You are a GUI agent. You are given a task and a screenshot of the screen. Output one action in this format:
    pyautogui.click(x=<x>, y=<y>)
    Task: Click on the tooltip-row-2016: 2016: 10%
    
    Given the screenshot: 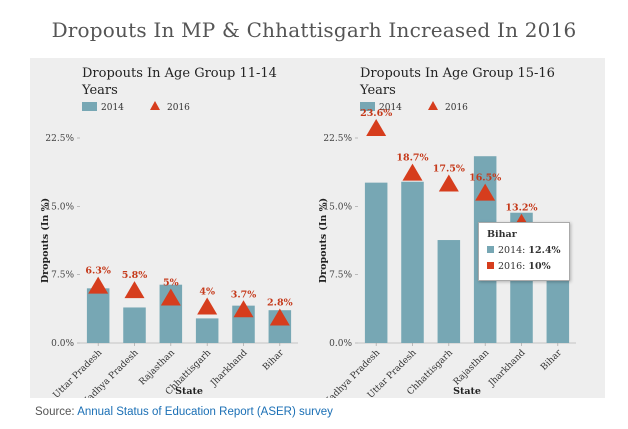 What is the action you would take?
    pyautogui.click(x=524, y=267)
    